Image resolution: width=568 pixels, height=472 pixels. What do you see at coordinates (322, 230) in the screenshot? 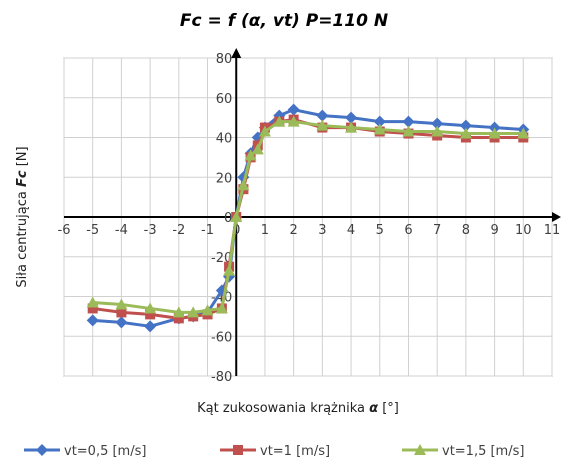
I see `x-tick-label: 3` at bounding box center [322, 230].